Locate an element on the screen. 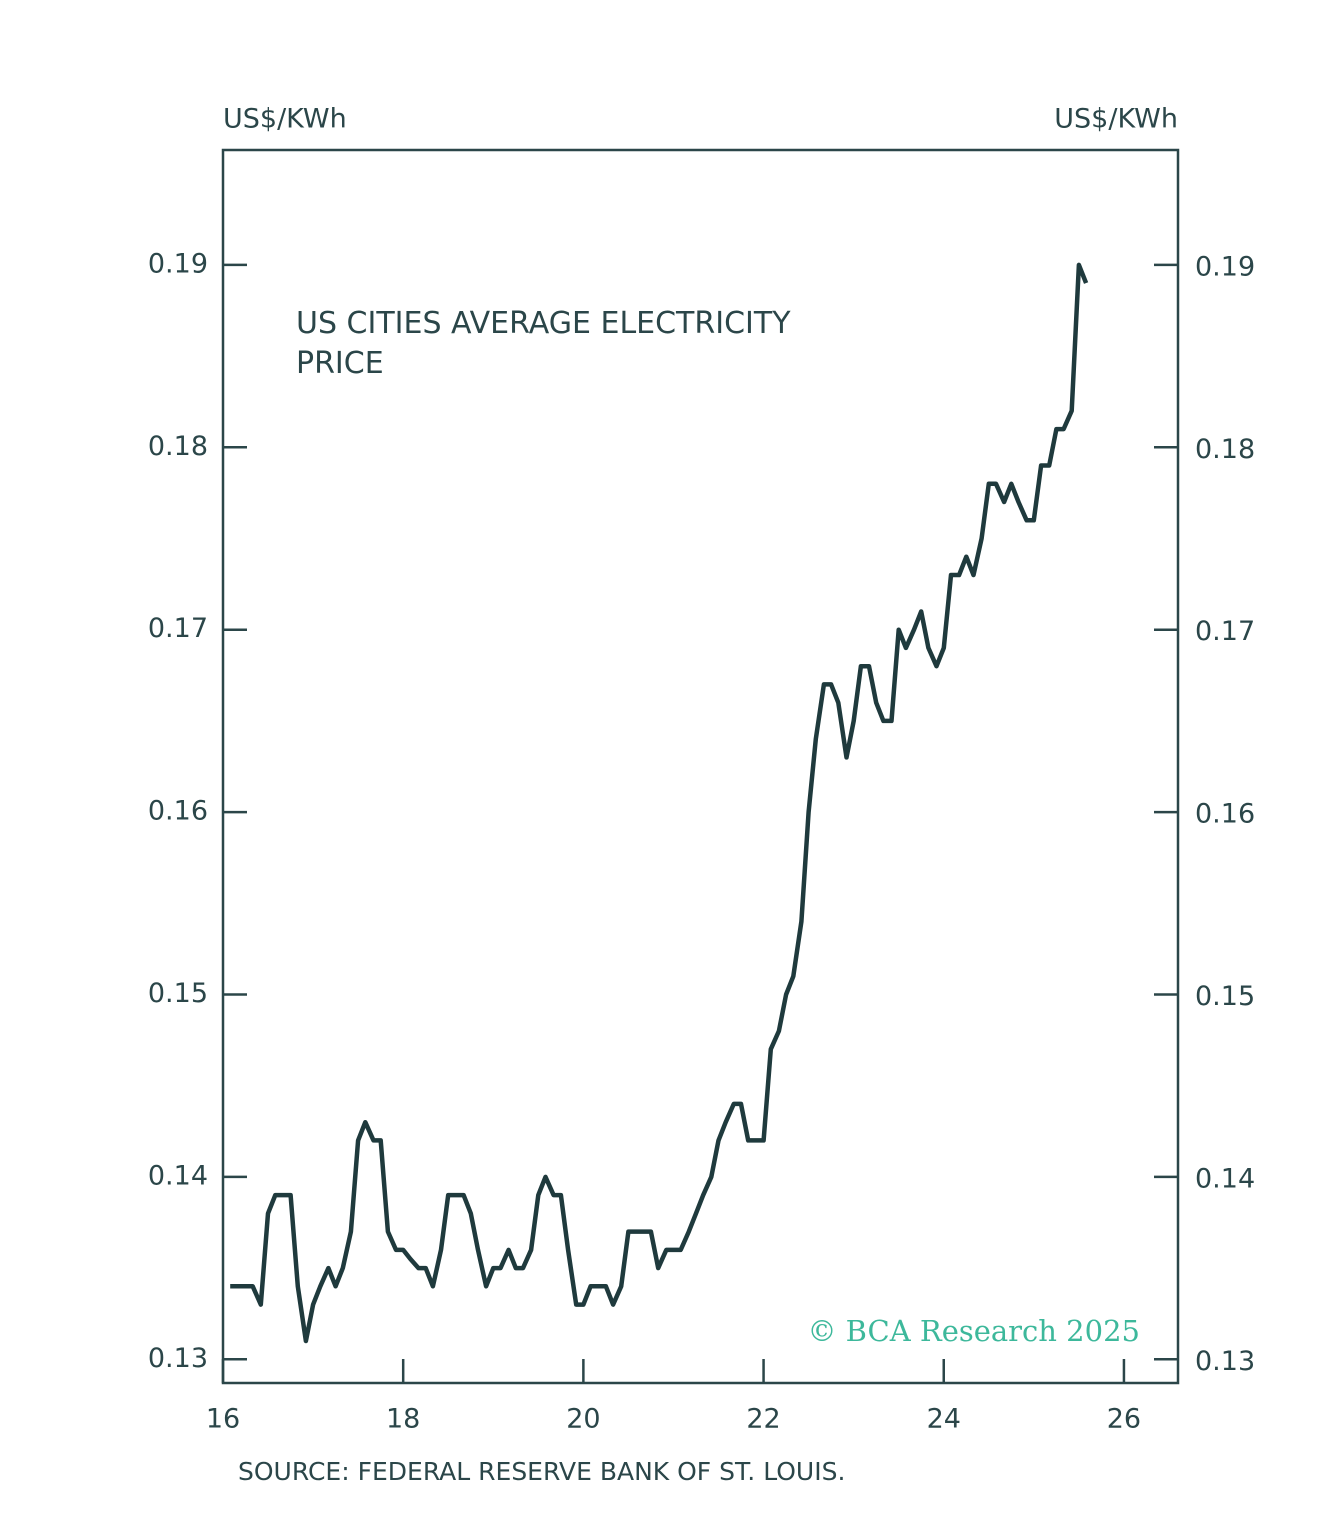  y-tick-label-right: 0.13 is located at coordinates (1225, 1361).